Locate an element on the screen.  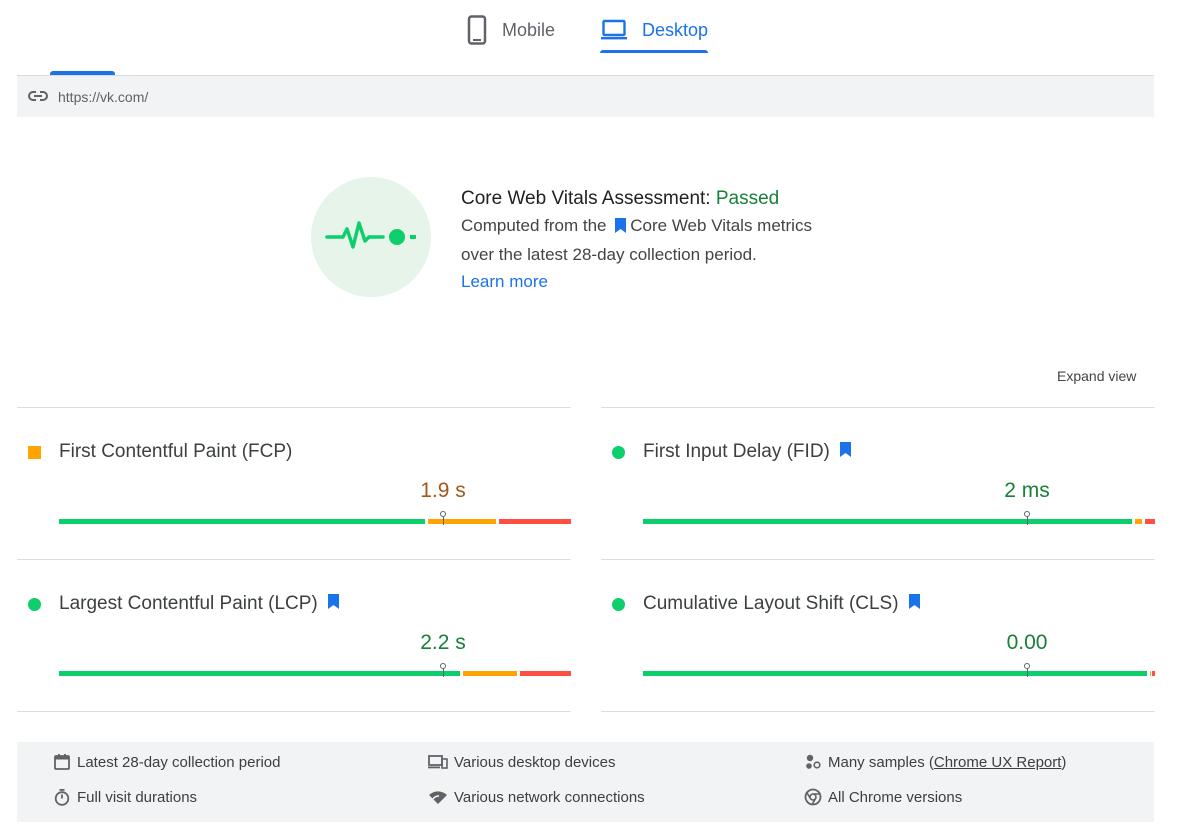
metric-fcp: First Contentful Paint (FCP) 1.9 s is located at coordinates (294, 483).